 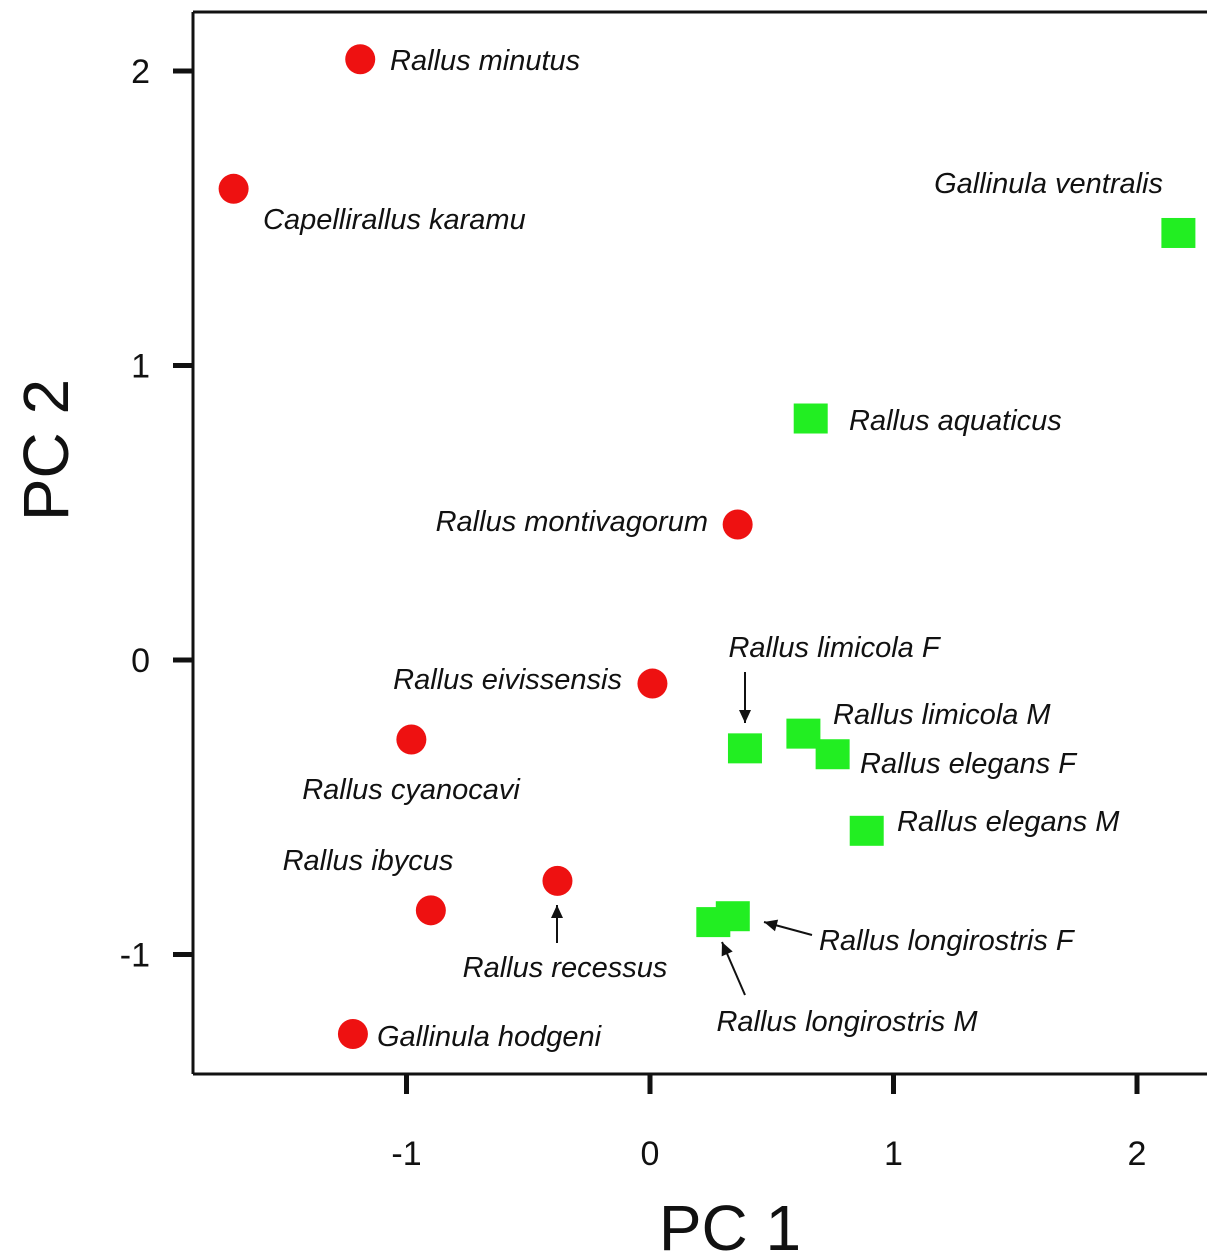 I want to click on point-label: Gallinula ventralis, so click(x=1048, y=184).